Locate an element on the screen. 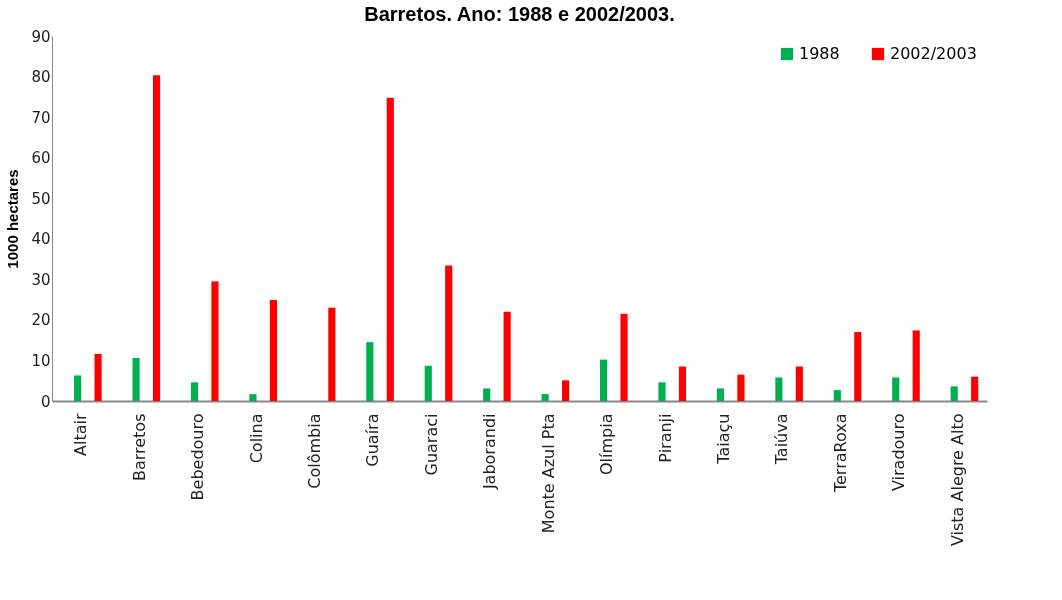 This screenshot has height=600, width=1062. legend-label: 2002/2003 is located at coordinates (933, 53).